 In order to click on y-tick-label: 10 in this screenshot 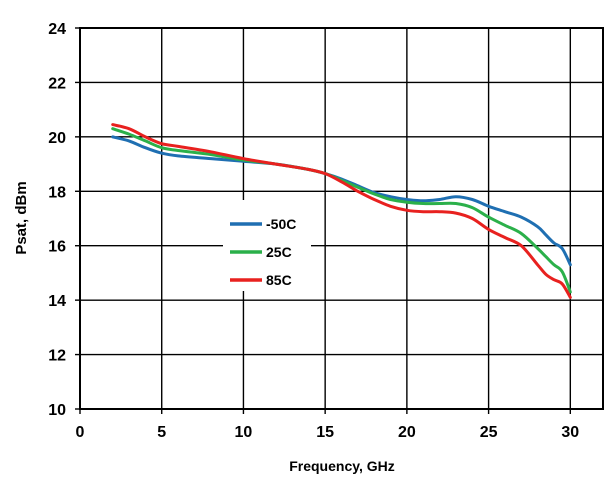, I will do `click(57, 410)`.